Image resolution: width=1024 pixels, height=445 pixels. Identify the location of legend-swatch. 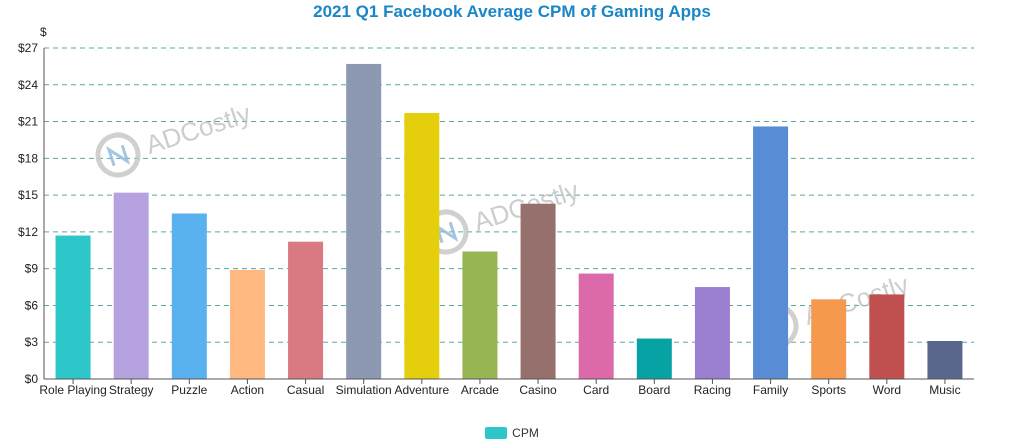
(496, 433).